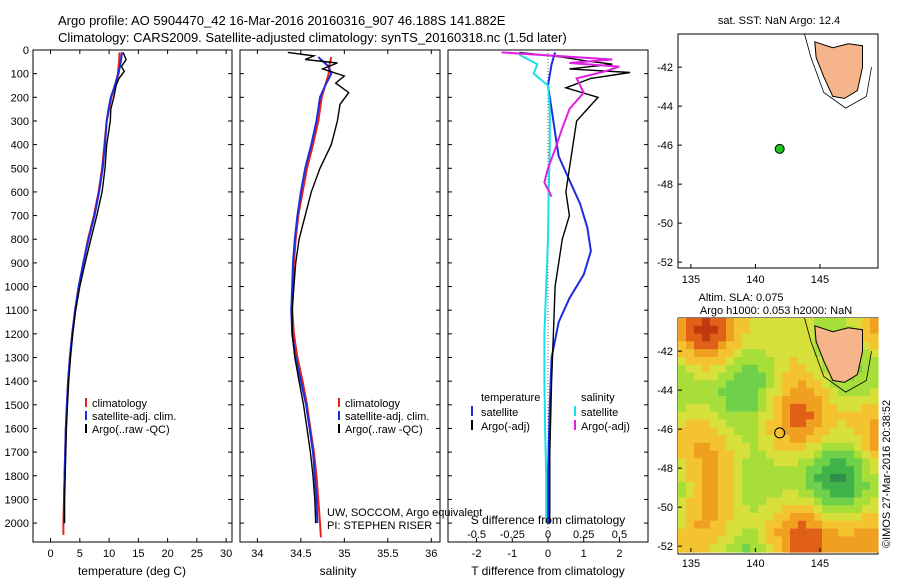  Describe the element at coordinates (548, 520) in the screenshot. I see `difference-top-xlabel: S difference from climatology` at that location.